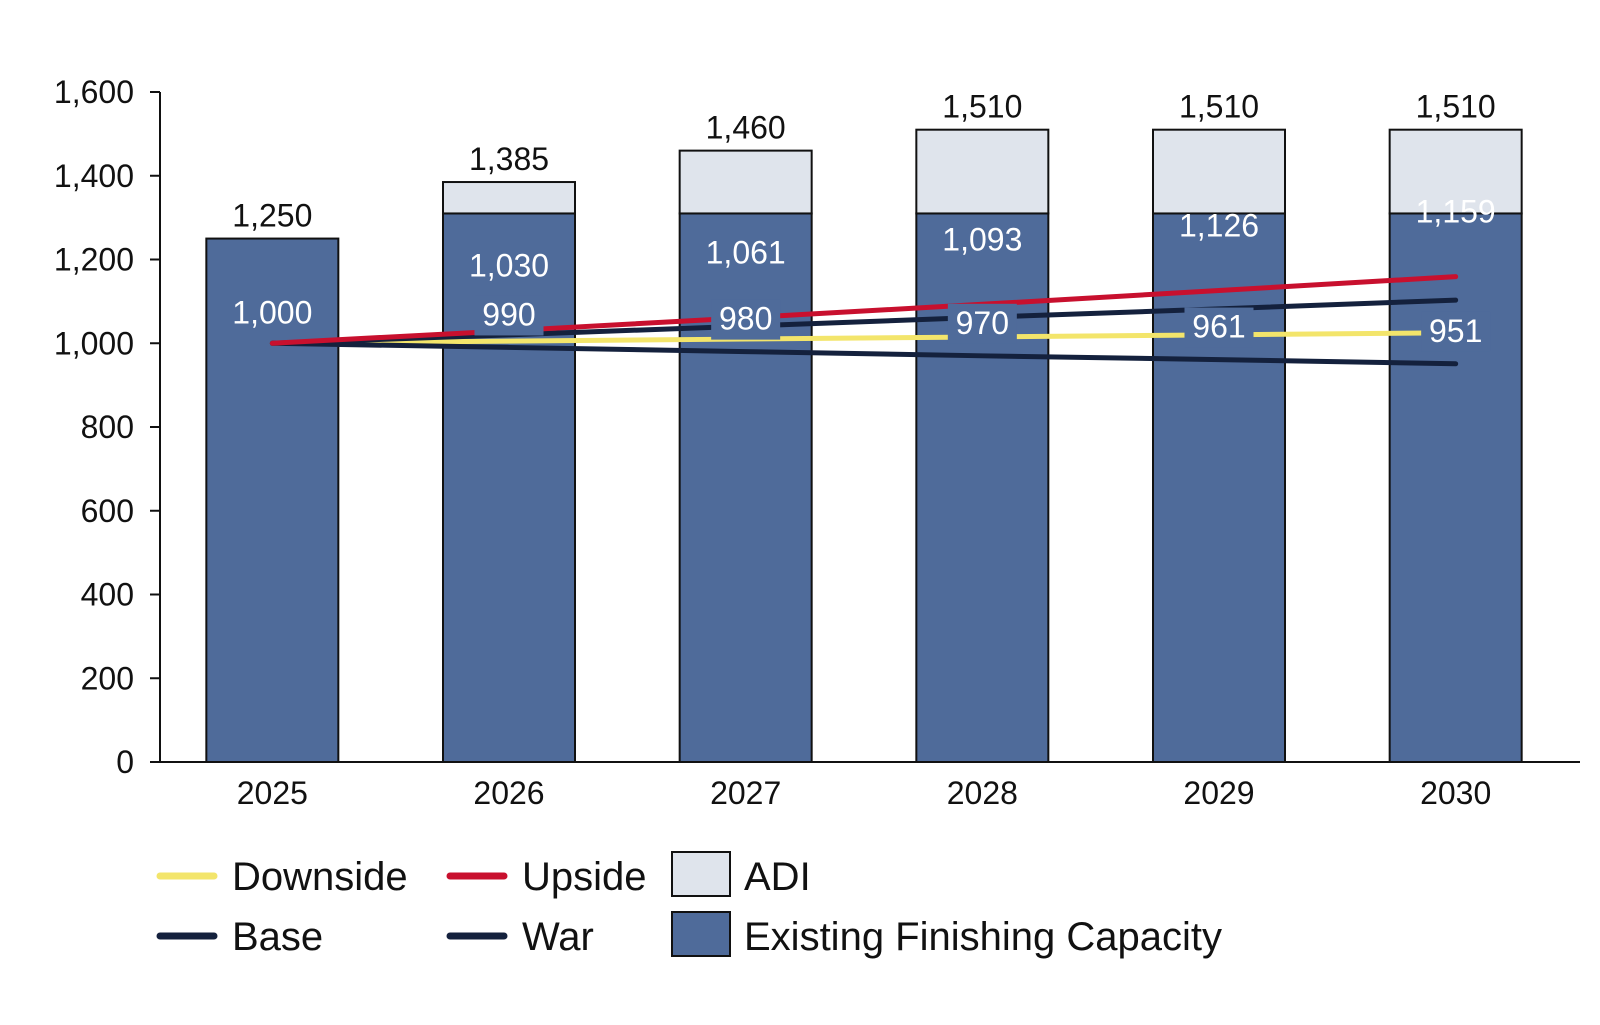 The height and width of the screenshot is (1025, 1600). What do you see at coordinates (982, 107) in the screenshot?
I see `bar-total-label-2028: 1,510` at bounding box center [982, 107].